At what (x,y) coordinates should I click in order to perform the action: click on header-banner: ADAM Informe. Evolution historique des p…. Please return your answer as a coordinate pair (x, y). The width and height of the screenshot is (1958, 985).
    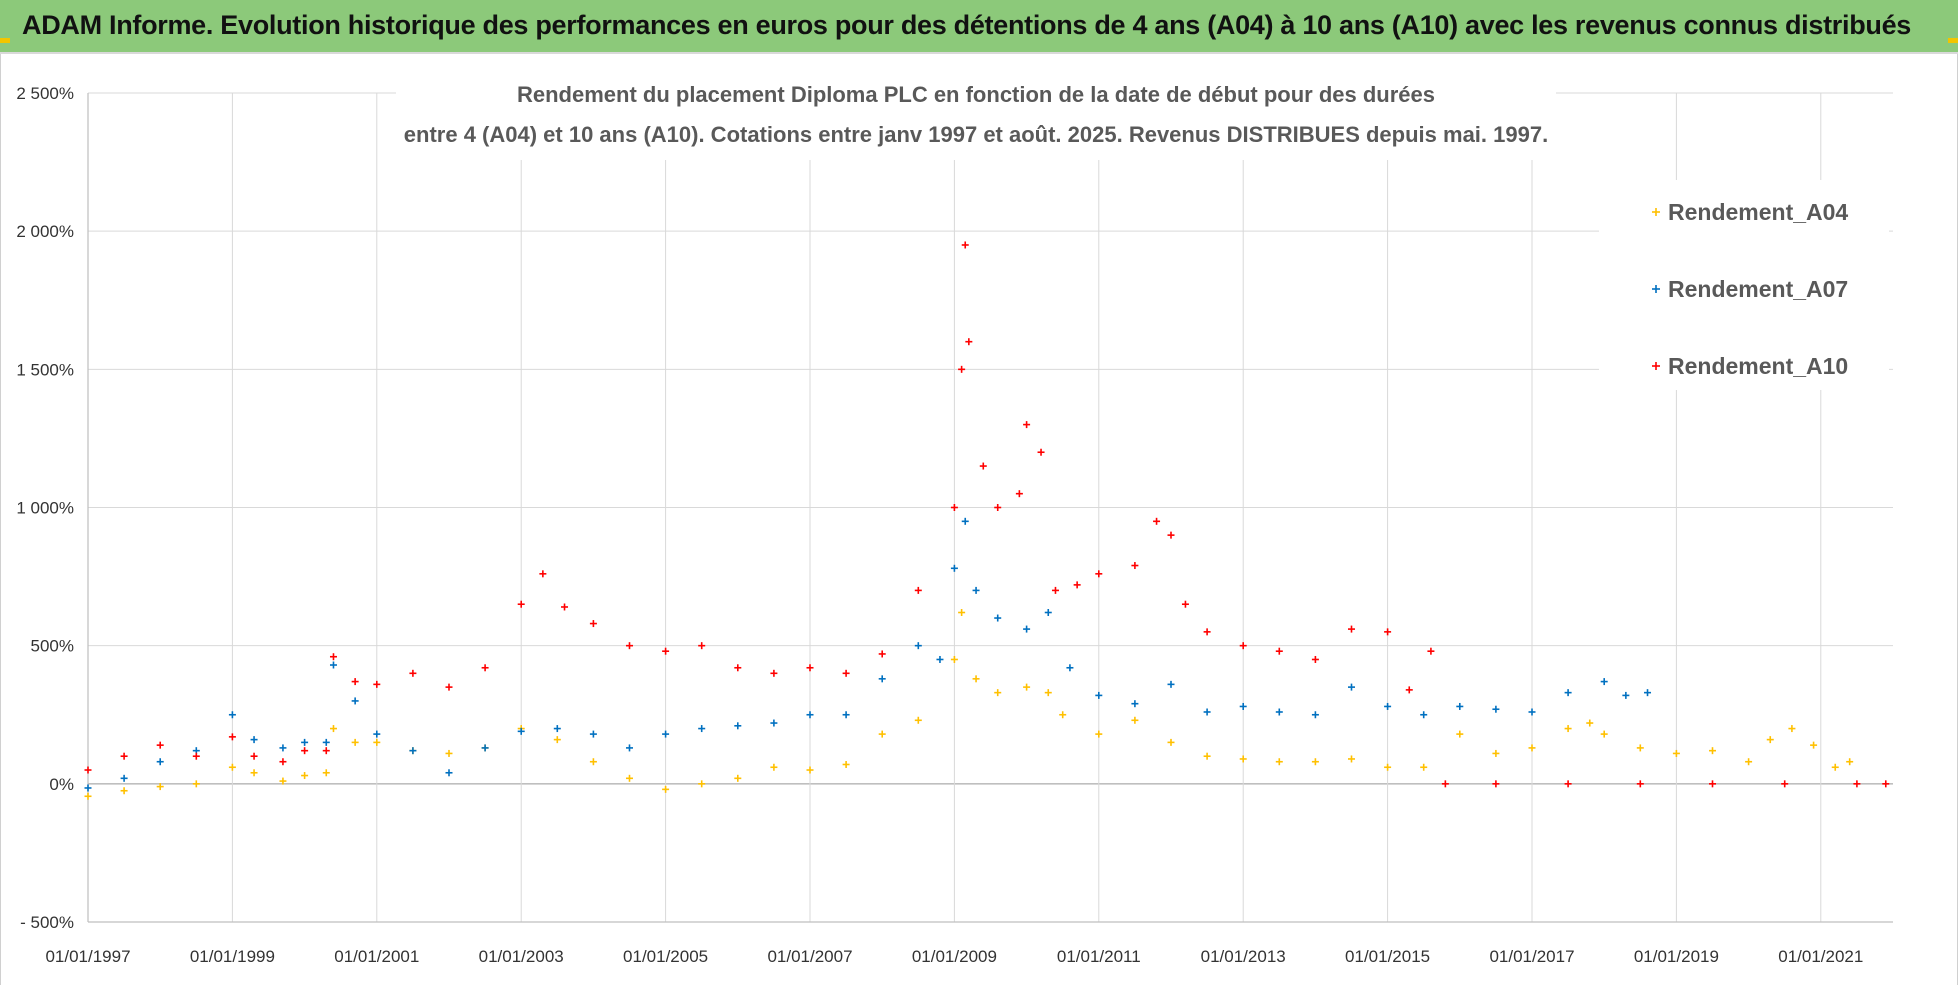
    Looking at the image, I should click on (979, 27).